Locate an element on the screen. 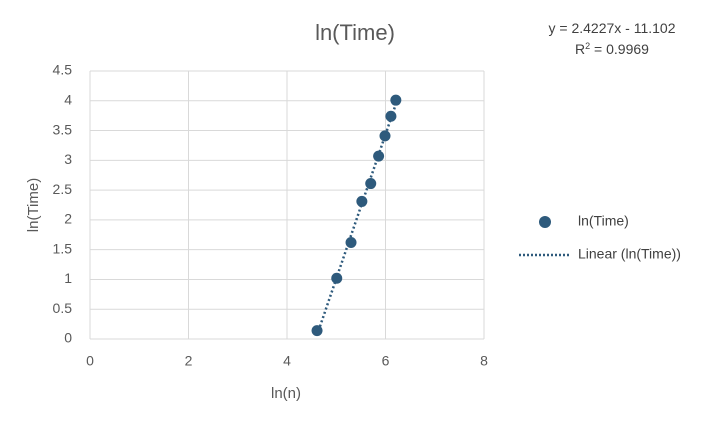 This screenshot has height=422, width=708. x-tick-label: 8 is located at coordinates (484, 361).